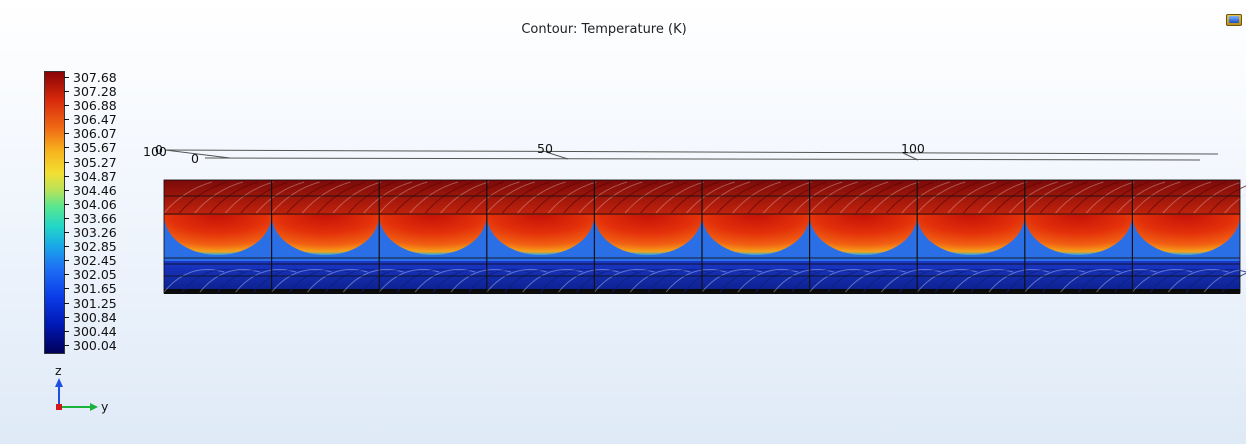 Image resolution: width=1246 pixels, height=444 pixels. What do you see at coordinates (90, 331) in the screenshot?
I see `colorbar-tick-label: 300.44` at bounding box center [90, 331].